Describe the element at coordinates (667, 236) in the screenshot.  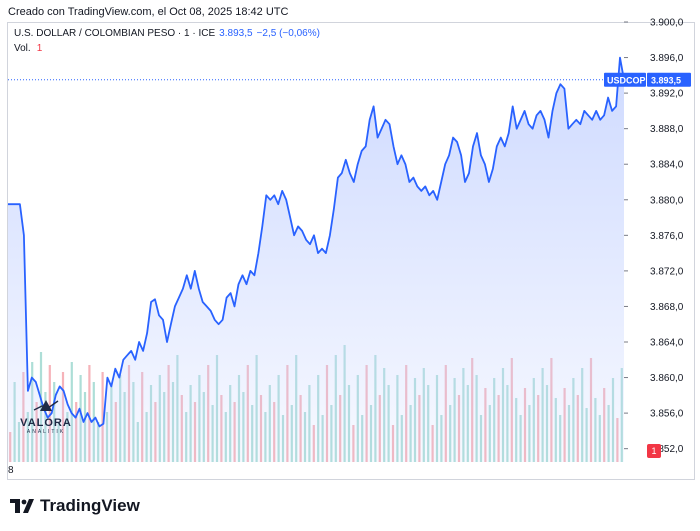
I see `y-tick-label: 3.876,0` at that location.